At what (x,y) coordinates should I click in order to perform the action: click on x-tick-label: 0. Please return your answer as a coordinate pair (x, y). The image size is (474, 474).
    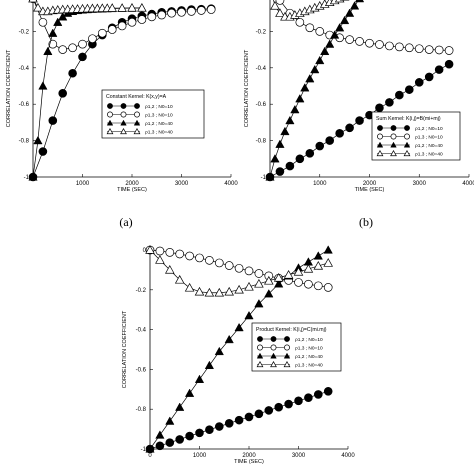
    Looking at the image, I should click on (150, 456).